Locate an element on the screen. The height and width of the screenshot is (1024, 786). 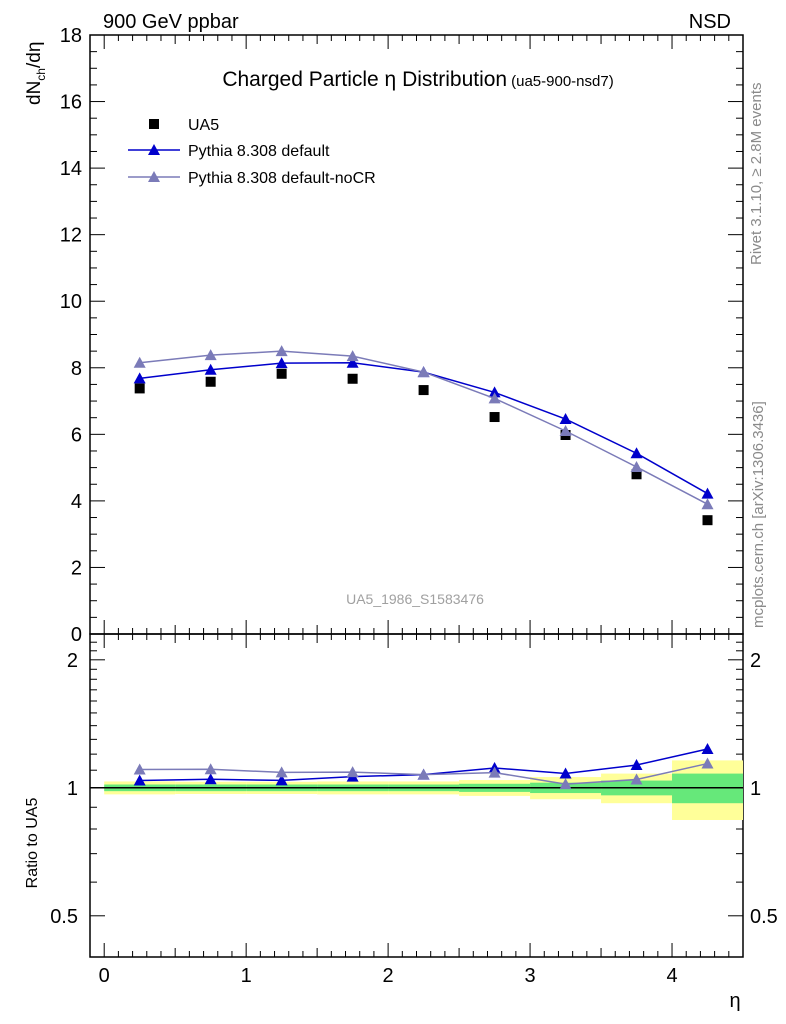
y-tick-label: 2 is located at coordinates (76, 568).